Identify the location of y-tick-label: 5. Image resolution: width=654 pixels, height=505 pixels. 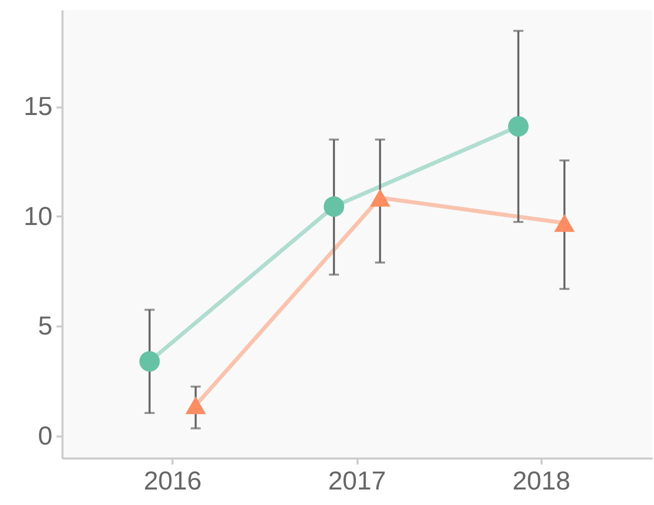
(45, 325).